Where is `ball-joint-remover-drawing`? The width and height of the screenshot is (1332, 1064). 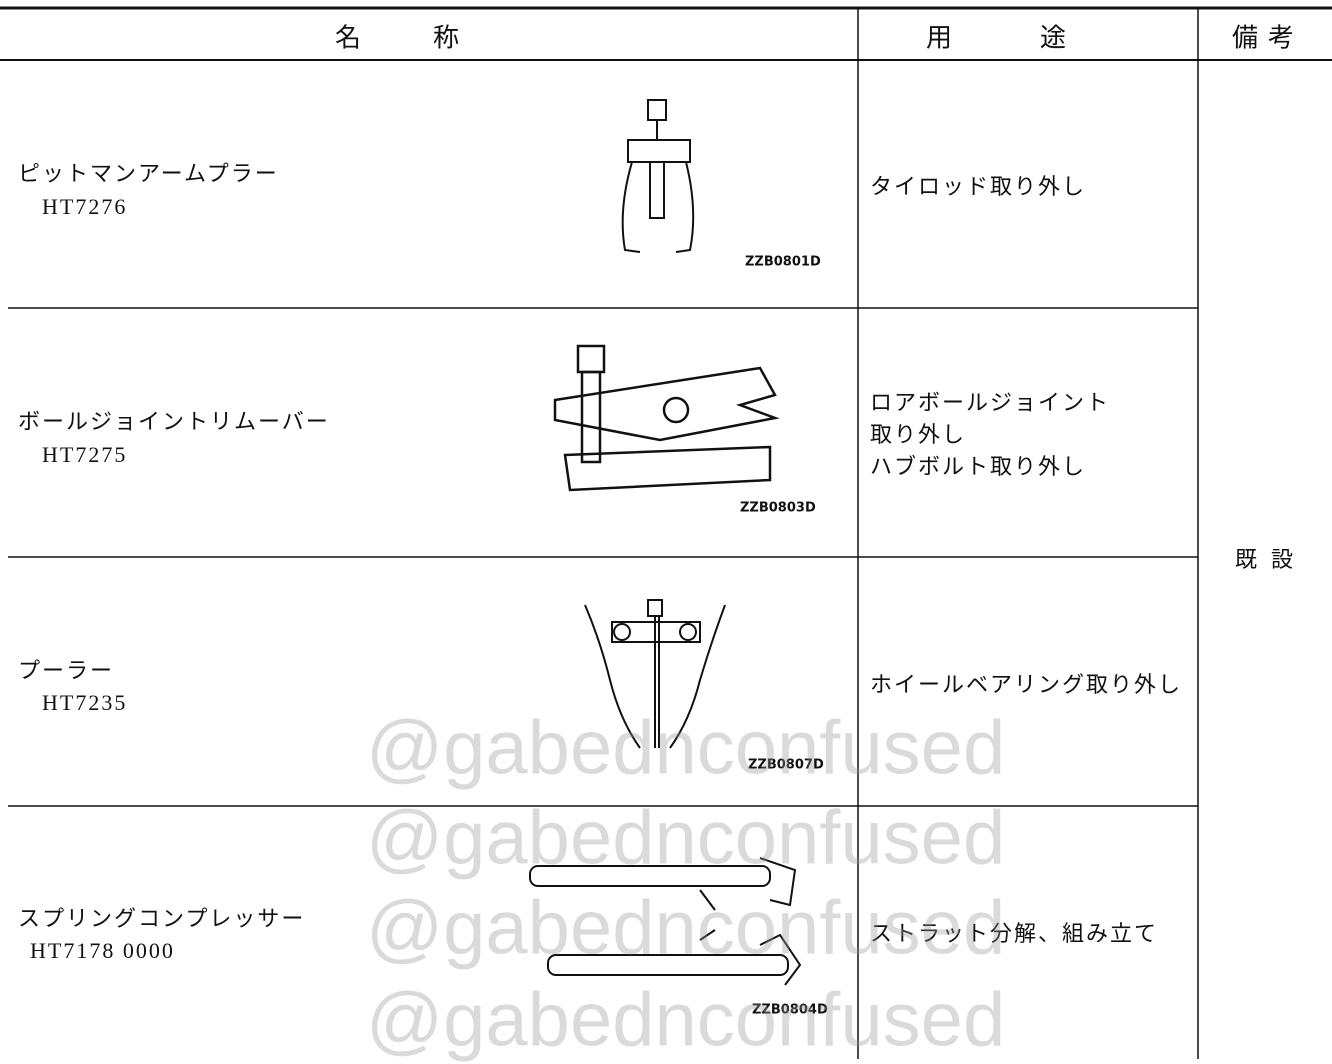
ball-joint-remover-drawing is located at coordinates (666, 418).